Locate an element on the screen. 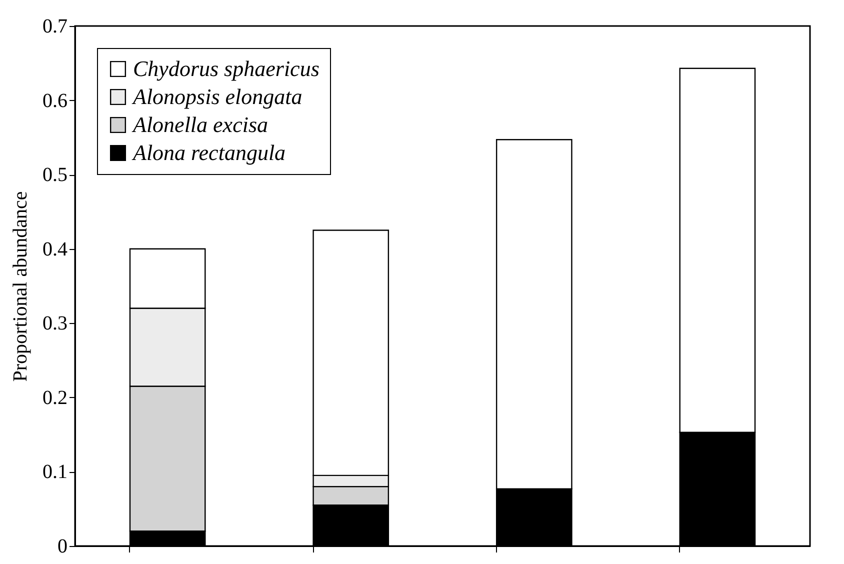 Image resolution: width=844 pixels, height=564 pixels. legend-label: Alona rectangula is located at coordinates (208, 152).